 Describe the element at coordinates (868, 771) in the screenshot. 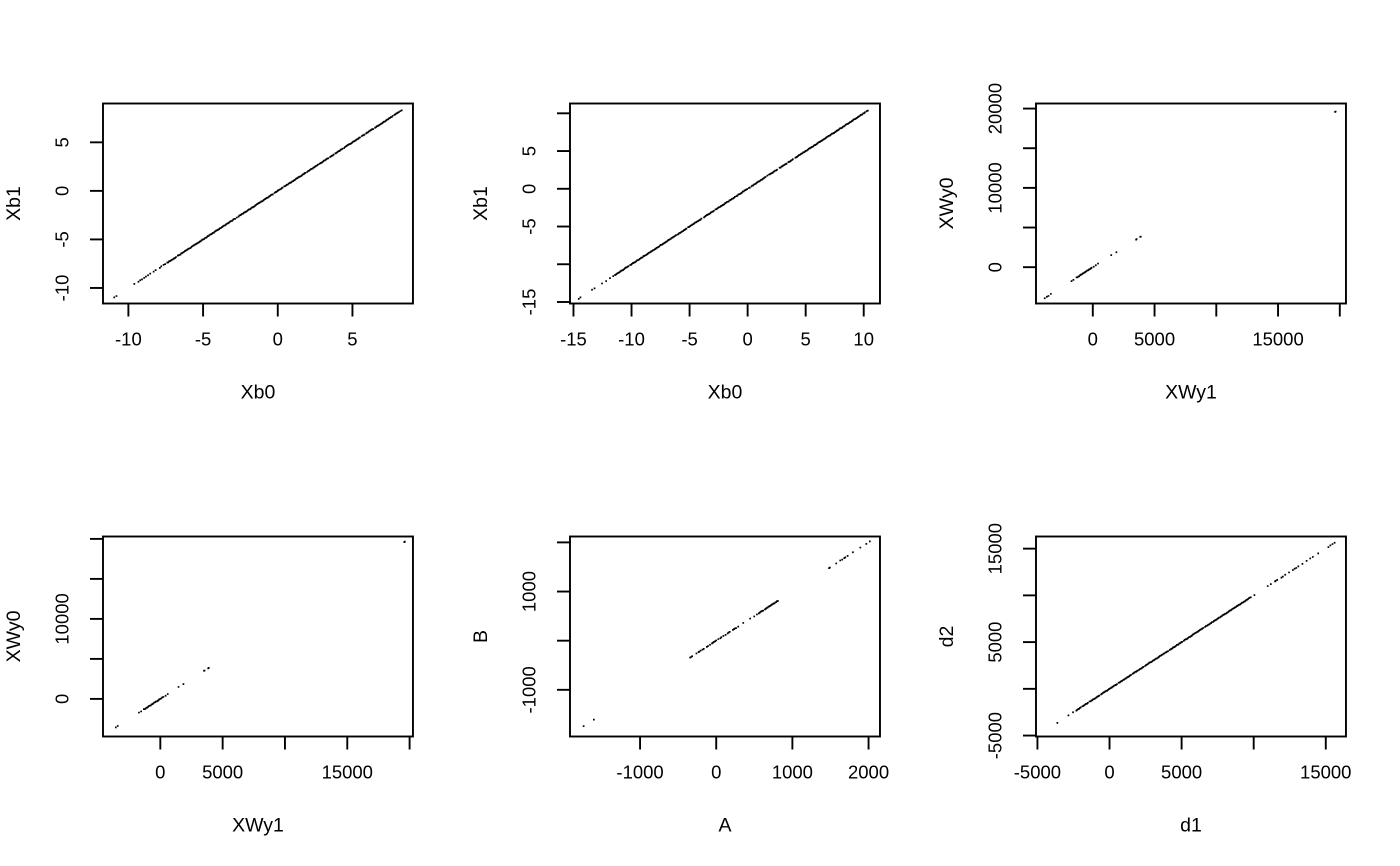

I see `x-tick-label: 2000` at that location.